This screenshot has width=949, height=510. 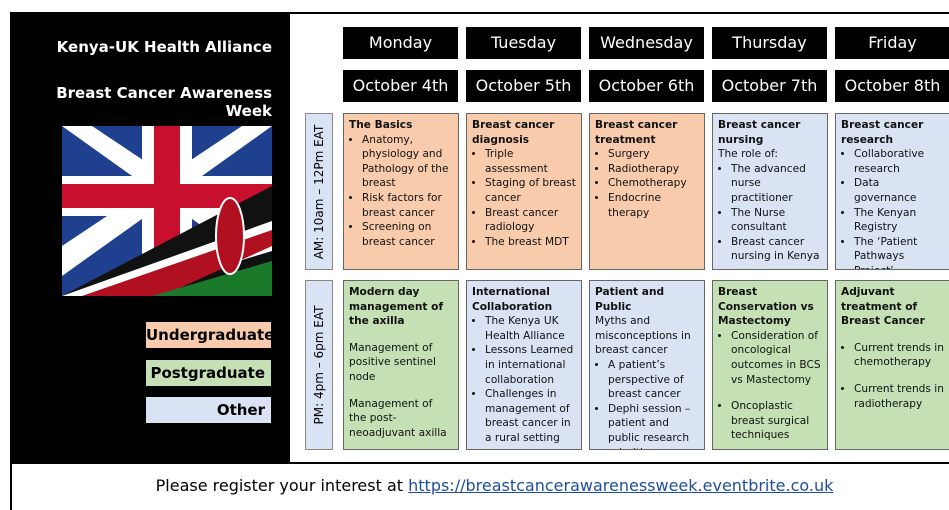 I want to click on cell-title: Modern day management of the axilla, so click(x=396, y=307).